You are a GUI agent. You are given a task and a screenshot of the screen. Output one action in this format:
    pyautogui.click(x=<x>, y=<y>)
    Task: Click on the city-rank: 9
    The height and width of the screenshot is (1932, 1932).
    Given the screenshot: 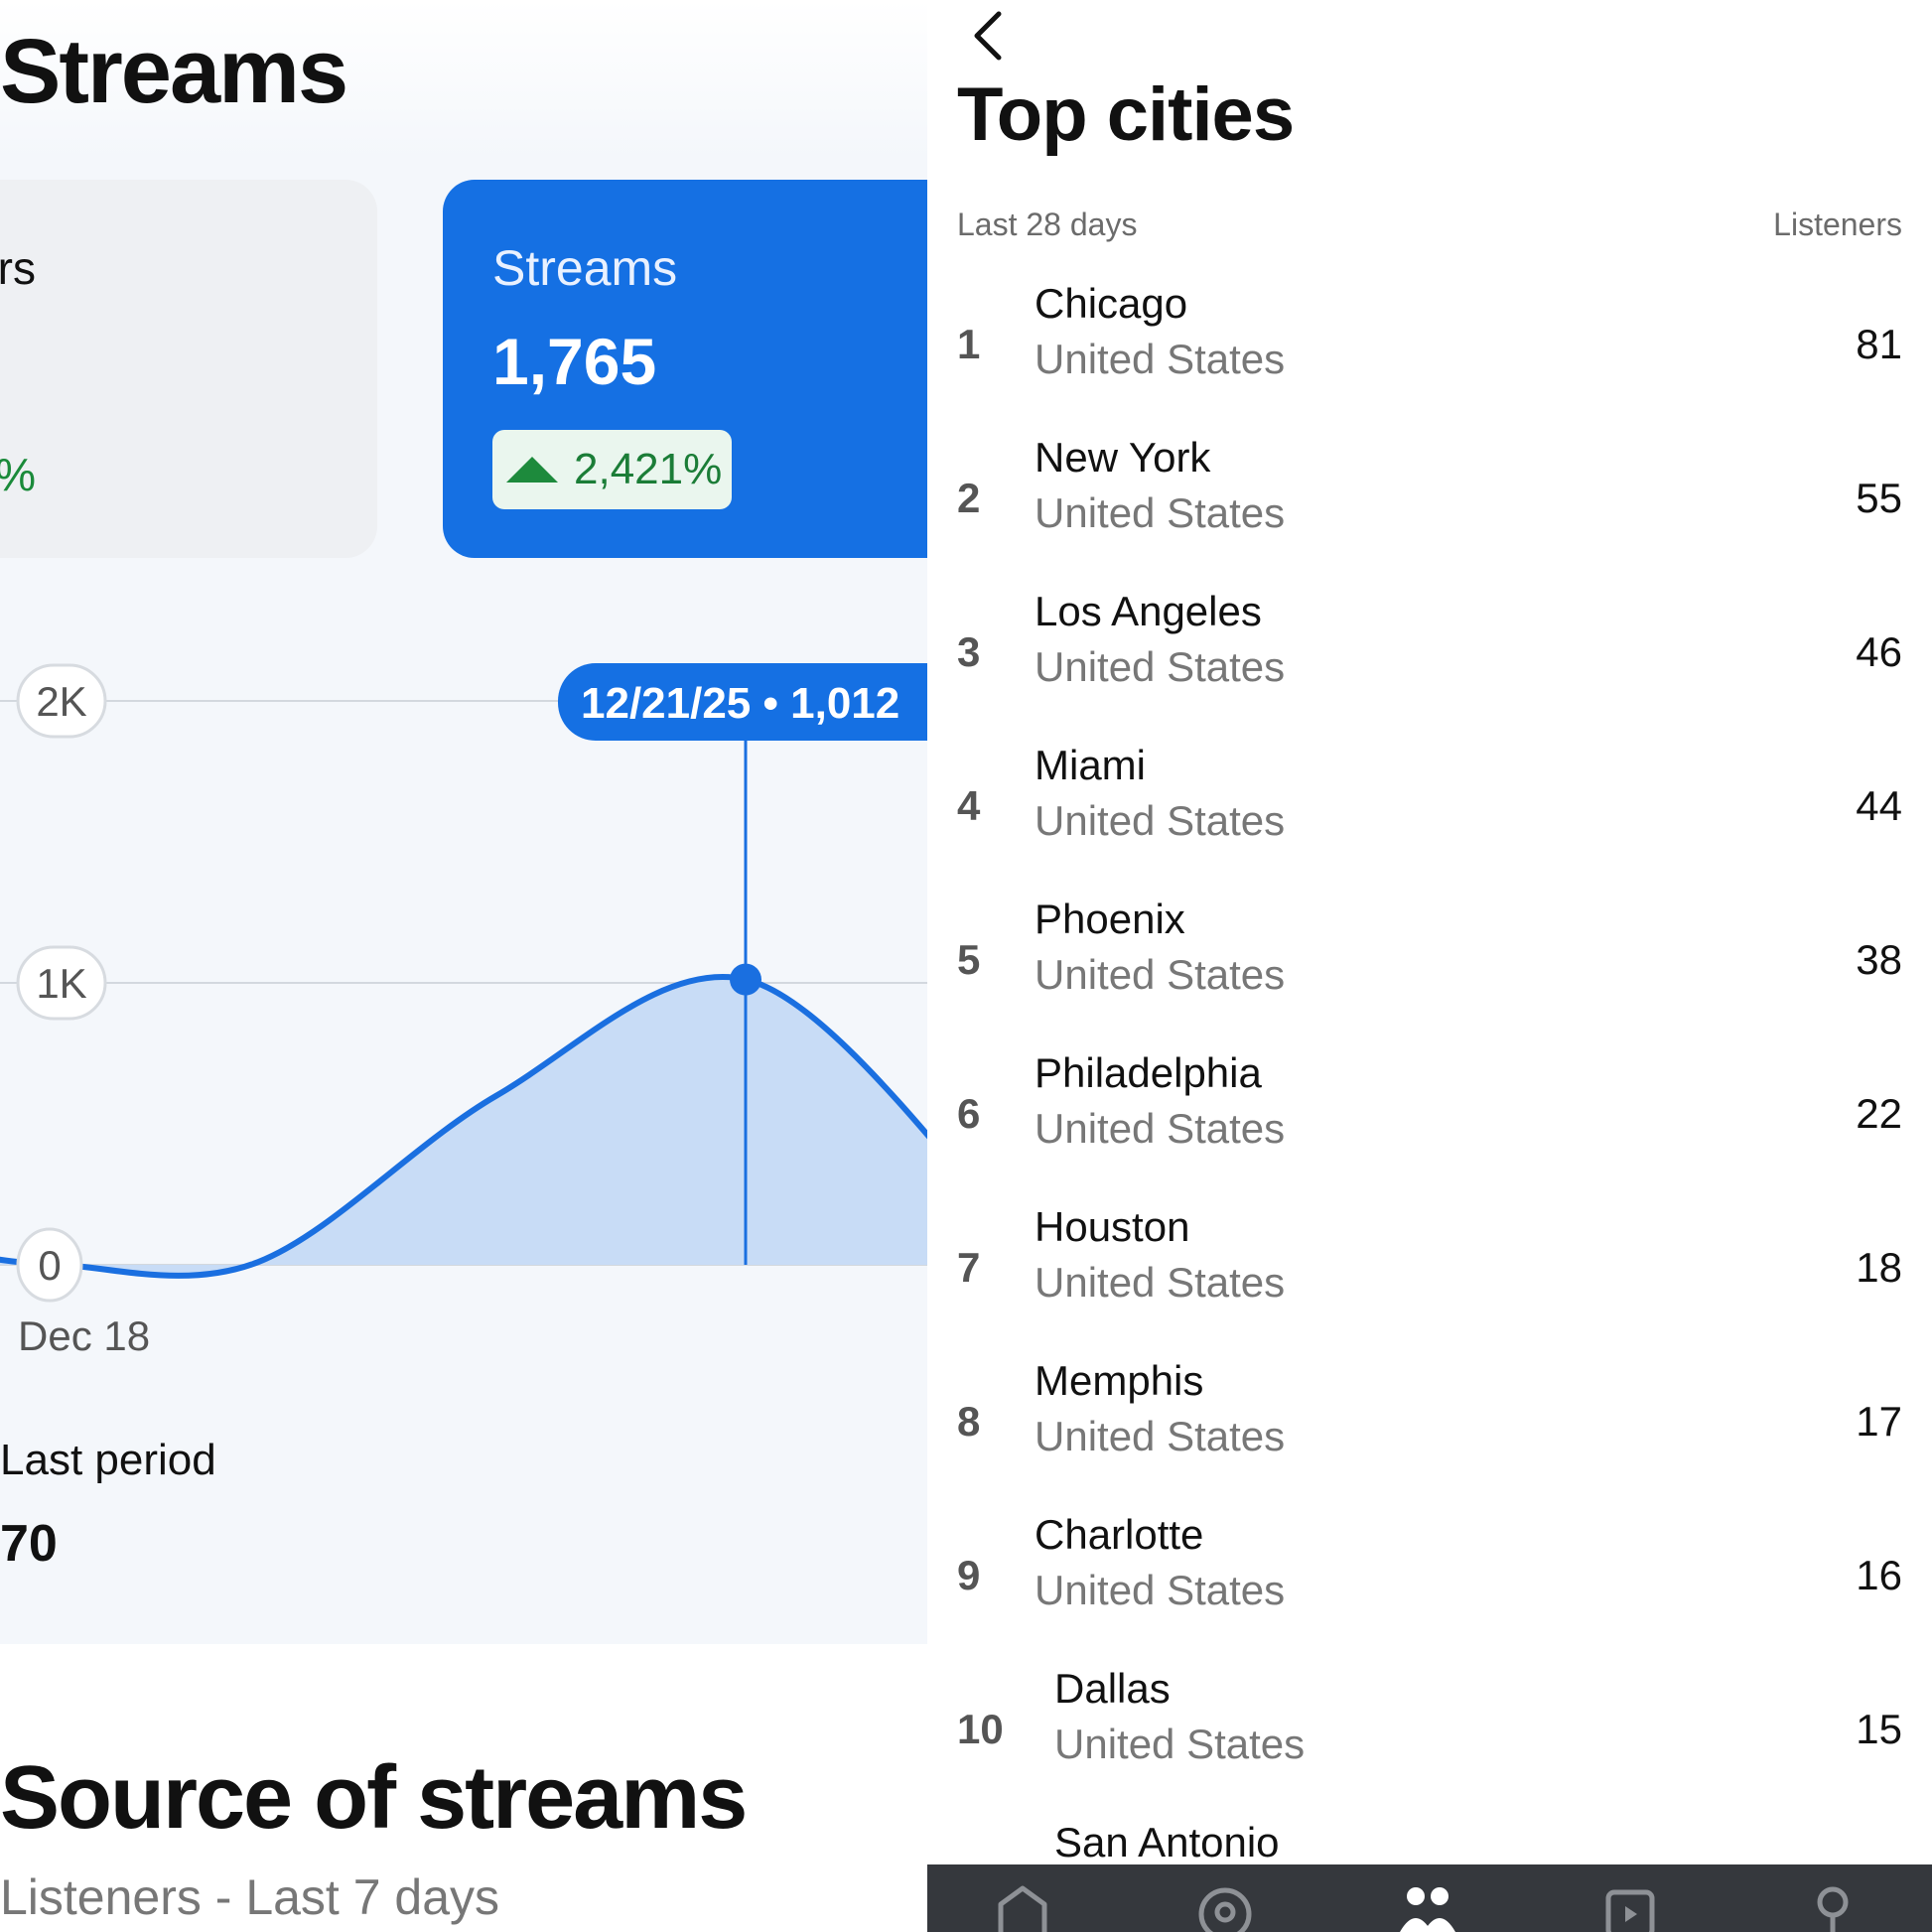 What is the action you would take?
    pyautogui.click(x=969, y=1575)
    